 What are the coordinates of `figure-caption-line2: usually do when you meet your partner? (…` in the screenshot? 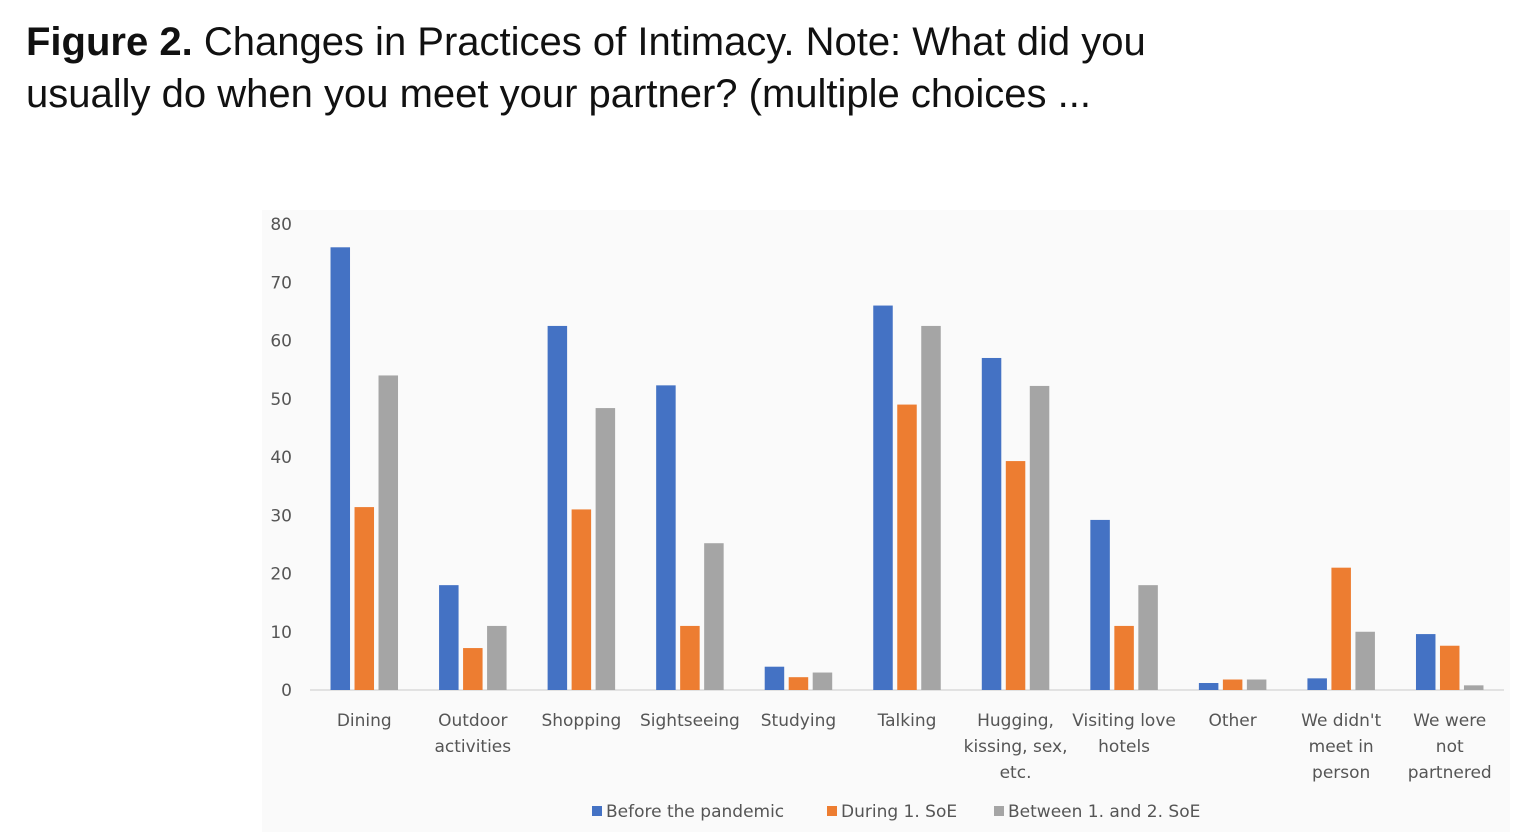 It's located at (558, 94).